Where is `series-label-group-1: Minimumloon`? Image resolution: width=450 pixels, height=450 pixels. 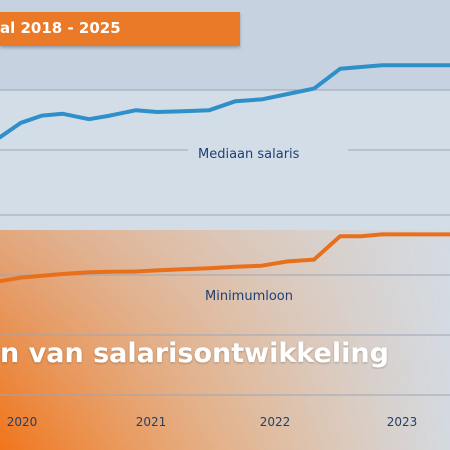 series-label-group-1: Minimumloon is located at coordinates (249, 296).